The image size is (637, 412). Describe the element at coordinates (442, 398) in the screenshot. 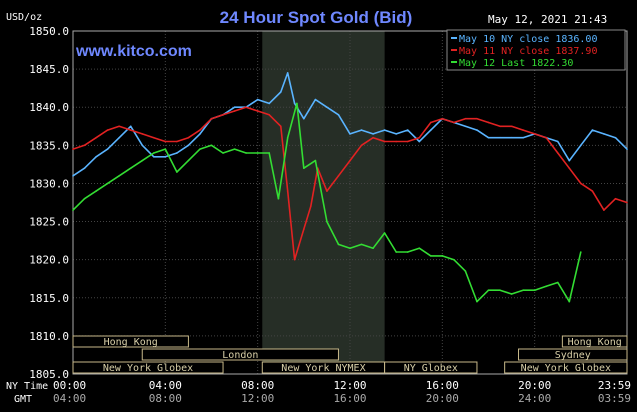

I see `x-tick-label-gmt: 20:00` at that location.